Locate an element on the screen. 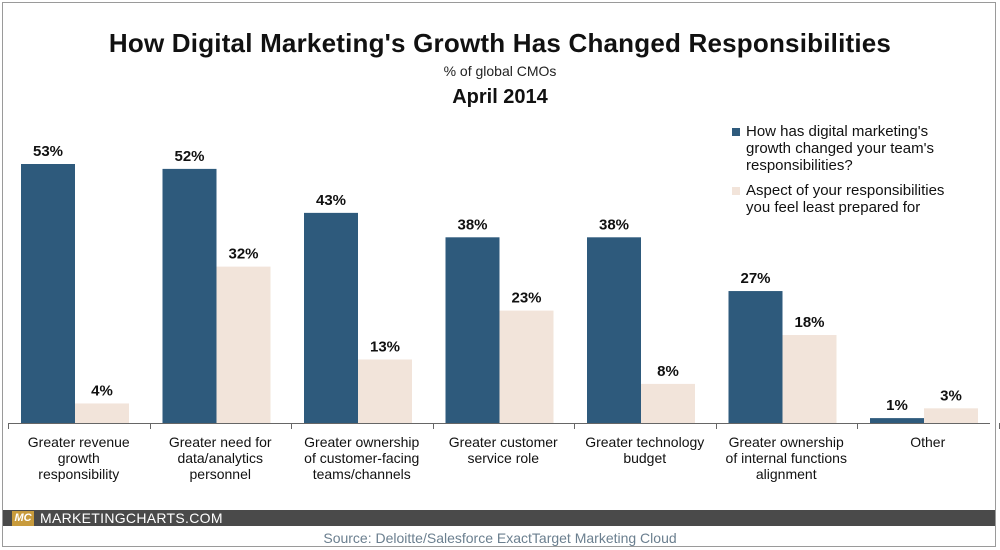 The height and width of the screenshot is (550, 1000). data-label-series-2-cat-7: 3% is located at coordinates (951, 395).